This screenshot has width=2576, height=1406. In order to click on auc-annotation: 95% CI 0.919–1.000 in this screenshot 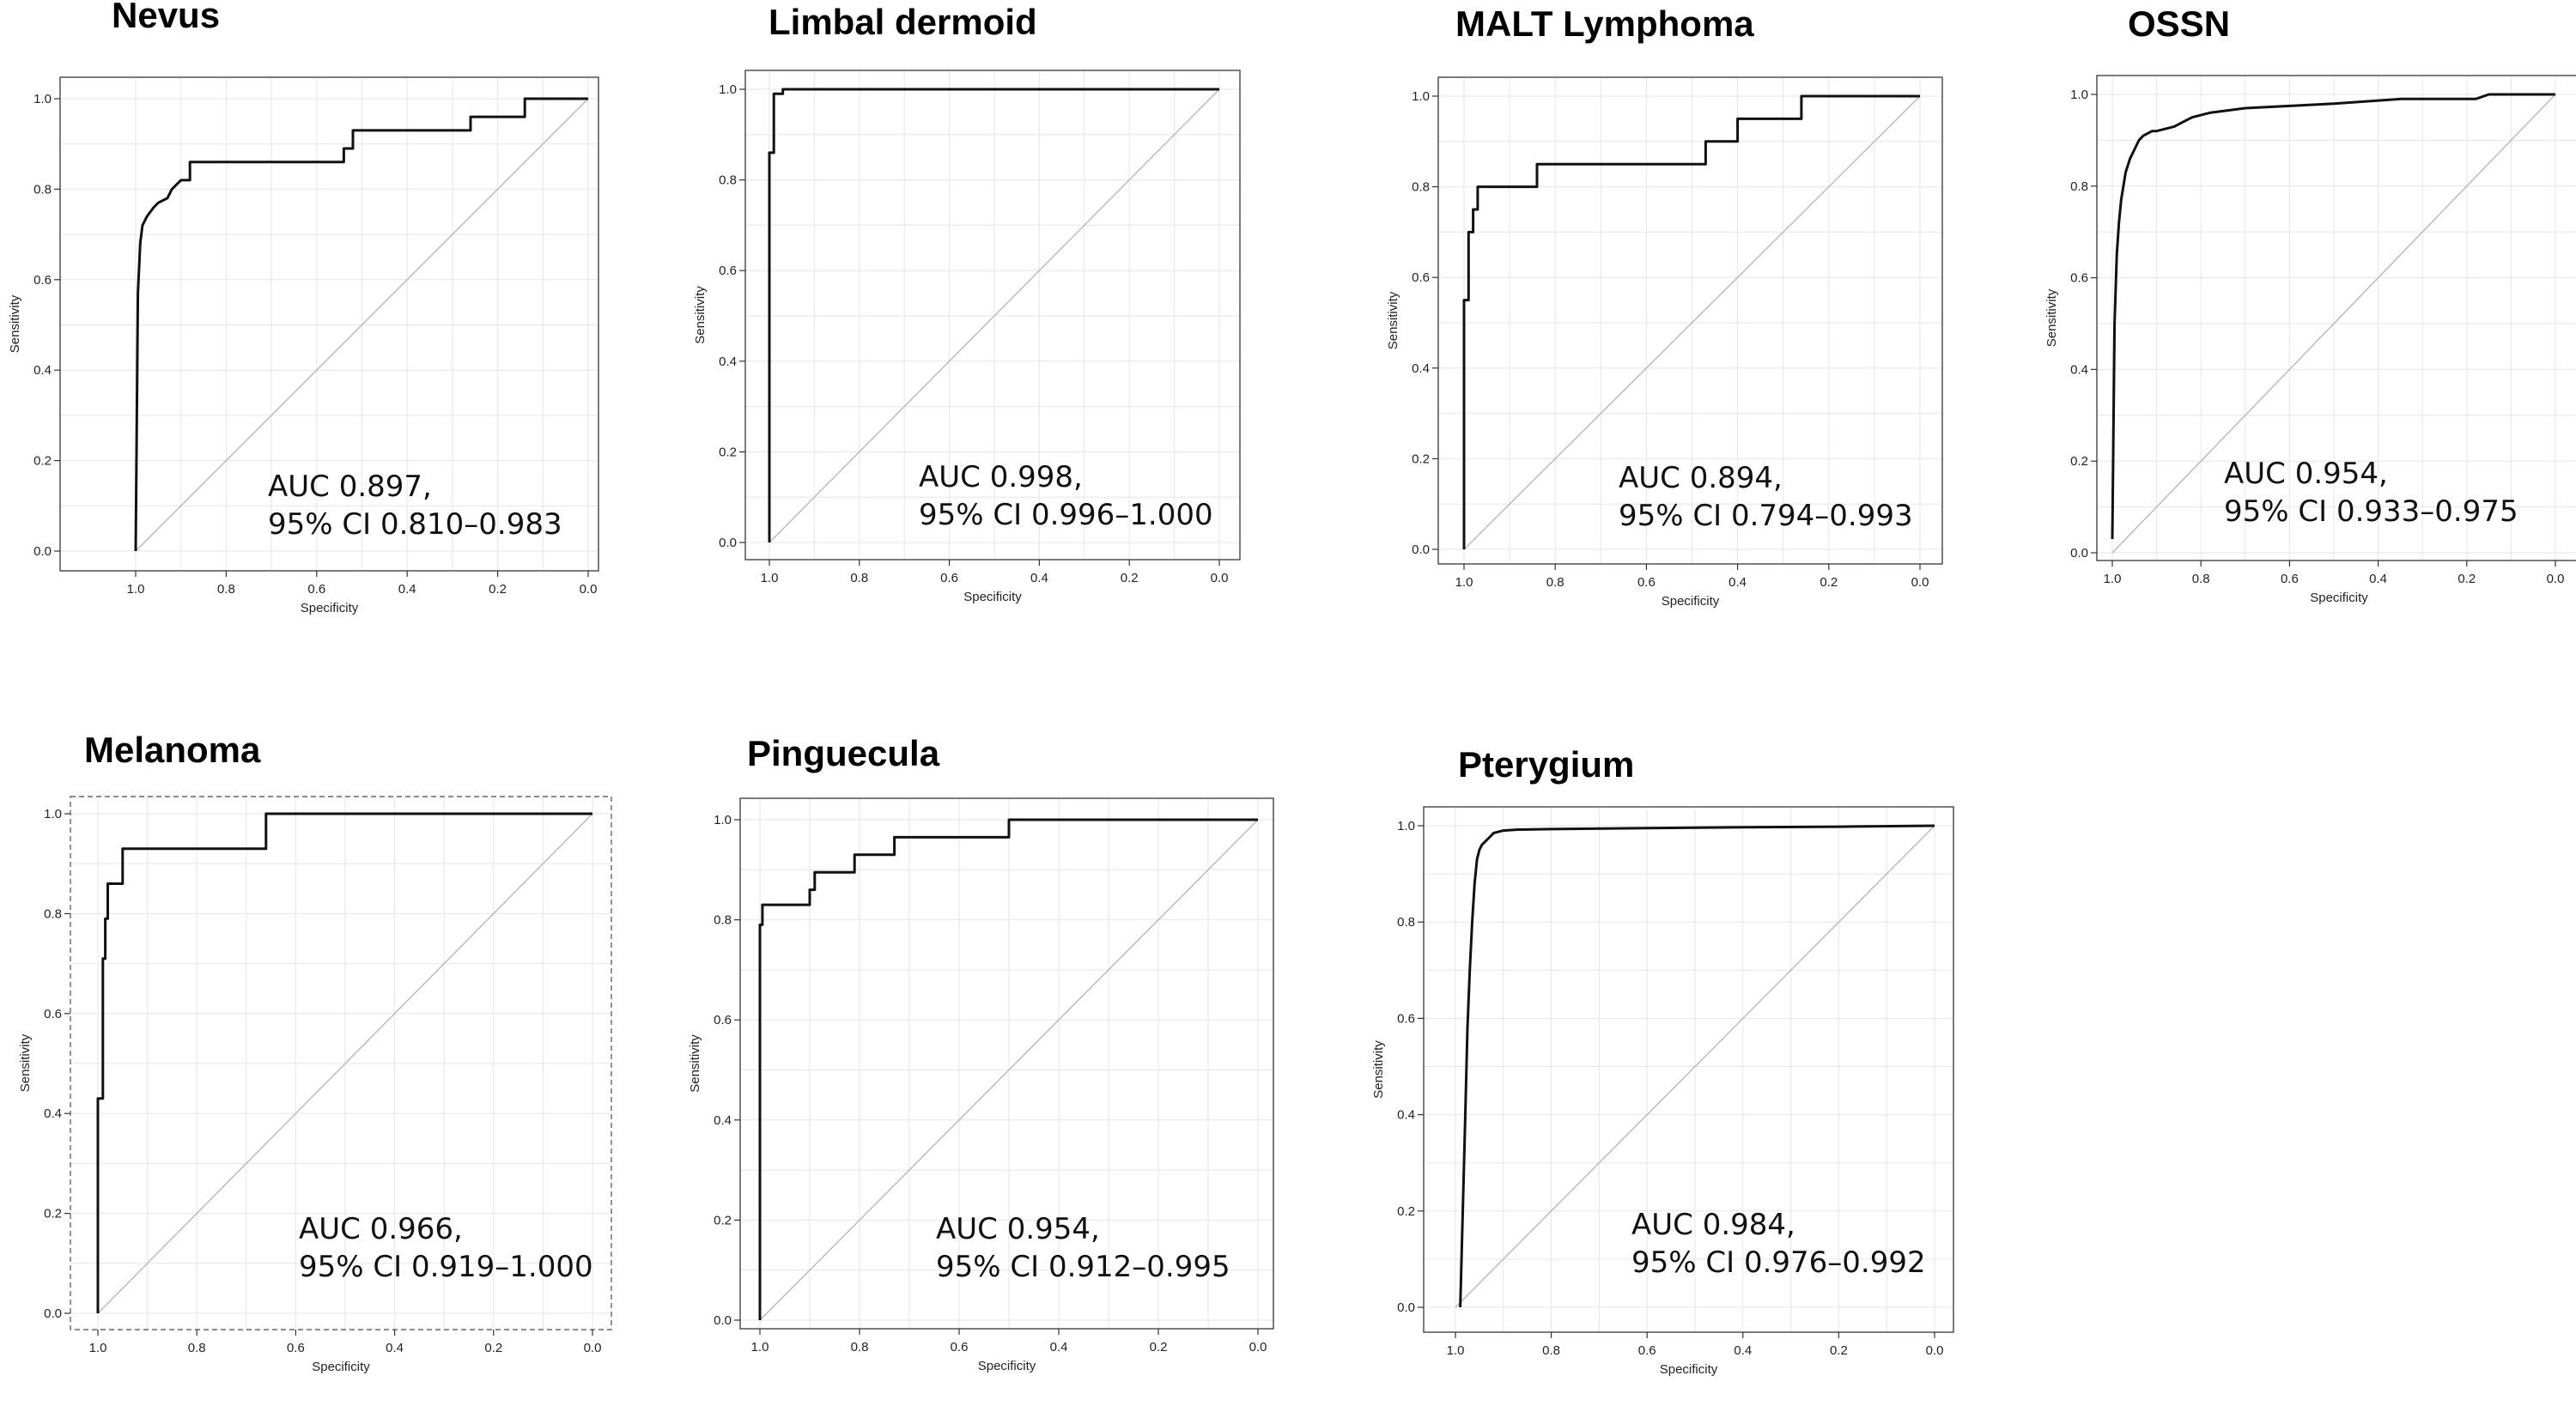, I will do `click(446, 1267)`.